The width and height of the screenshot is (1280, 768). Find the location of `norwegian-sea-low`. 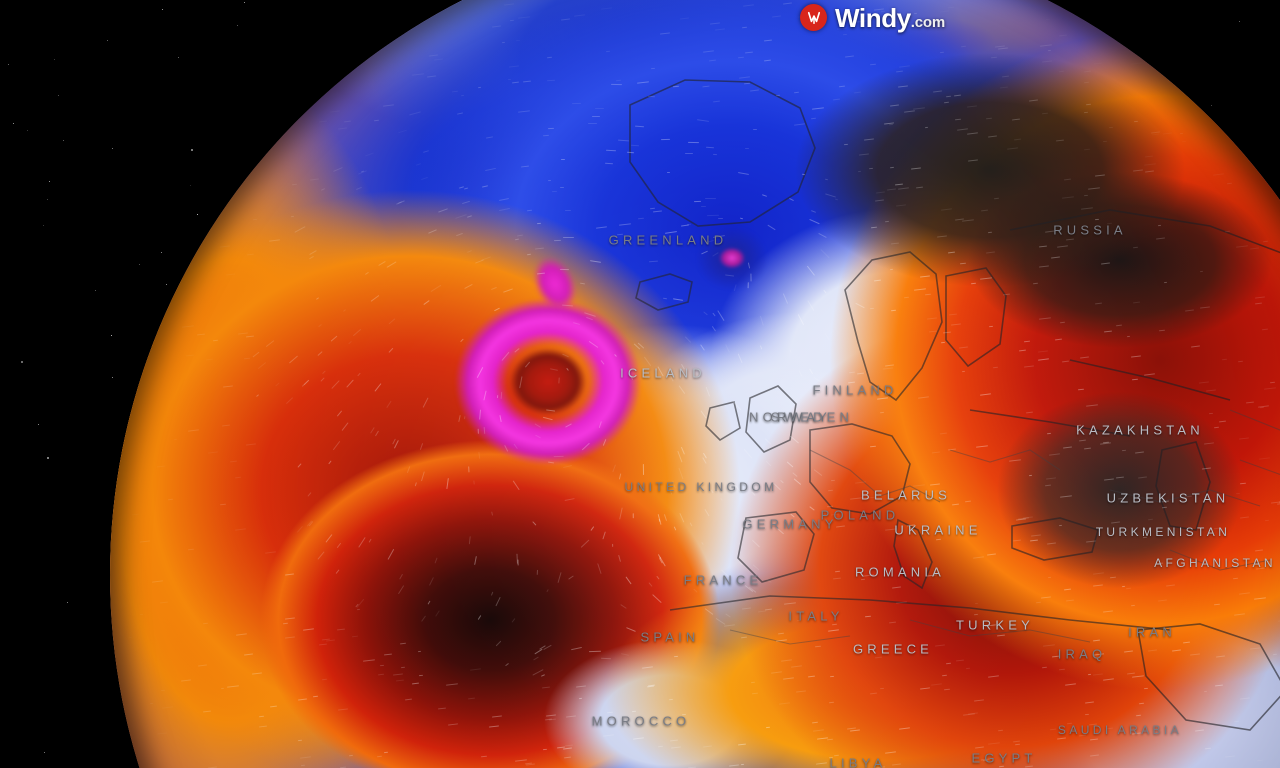

norwegian-sea-low is located at coordinates (732, 258).